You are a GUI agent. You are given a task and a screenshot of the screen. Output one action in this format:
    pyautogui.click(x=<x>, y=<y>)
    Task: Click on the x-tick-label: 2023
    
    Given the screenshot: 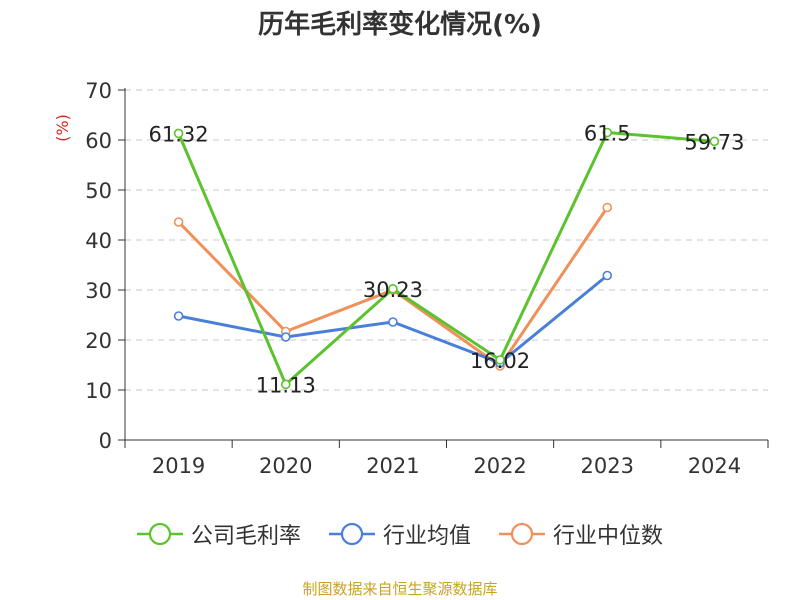 What is the action you would take?
    pyautogui.click(x=607, y=466)
    